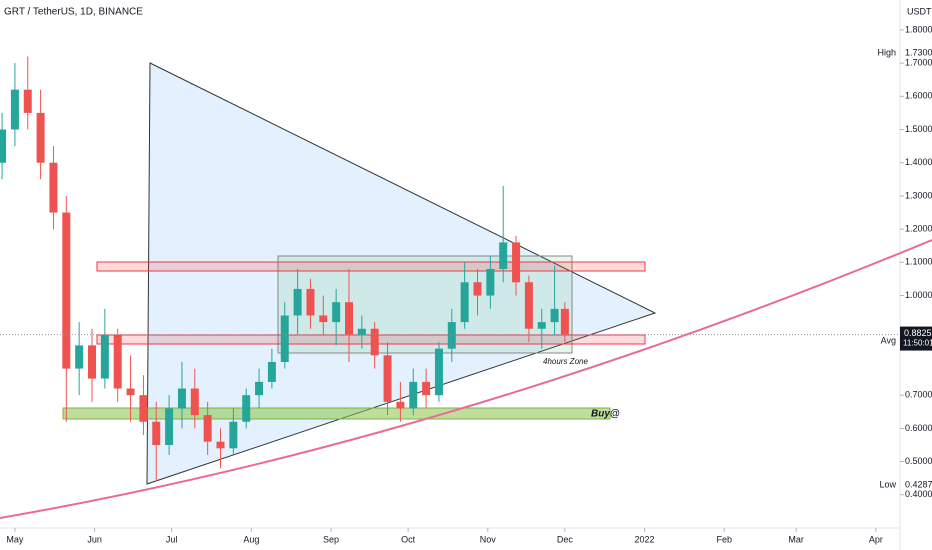  I want to click on x-tick-label: Nov, so click(488, 539).